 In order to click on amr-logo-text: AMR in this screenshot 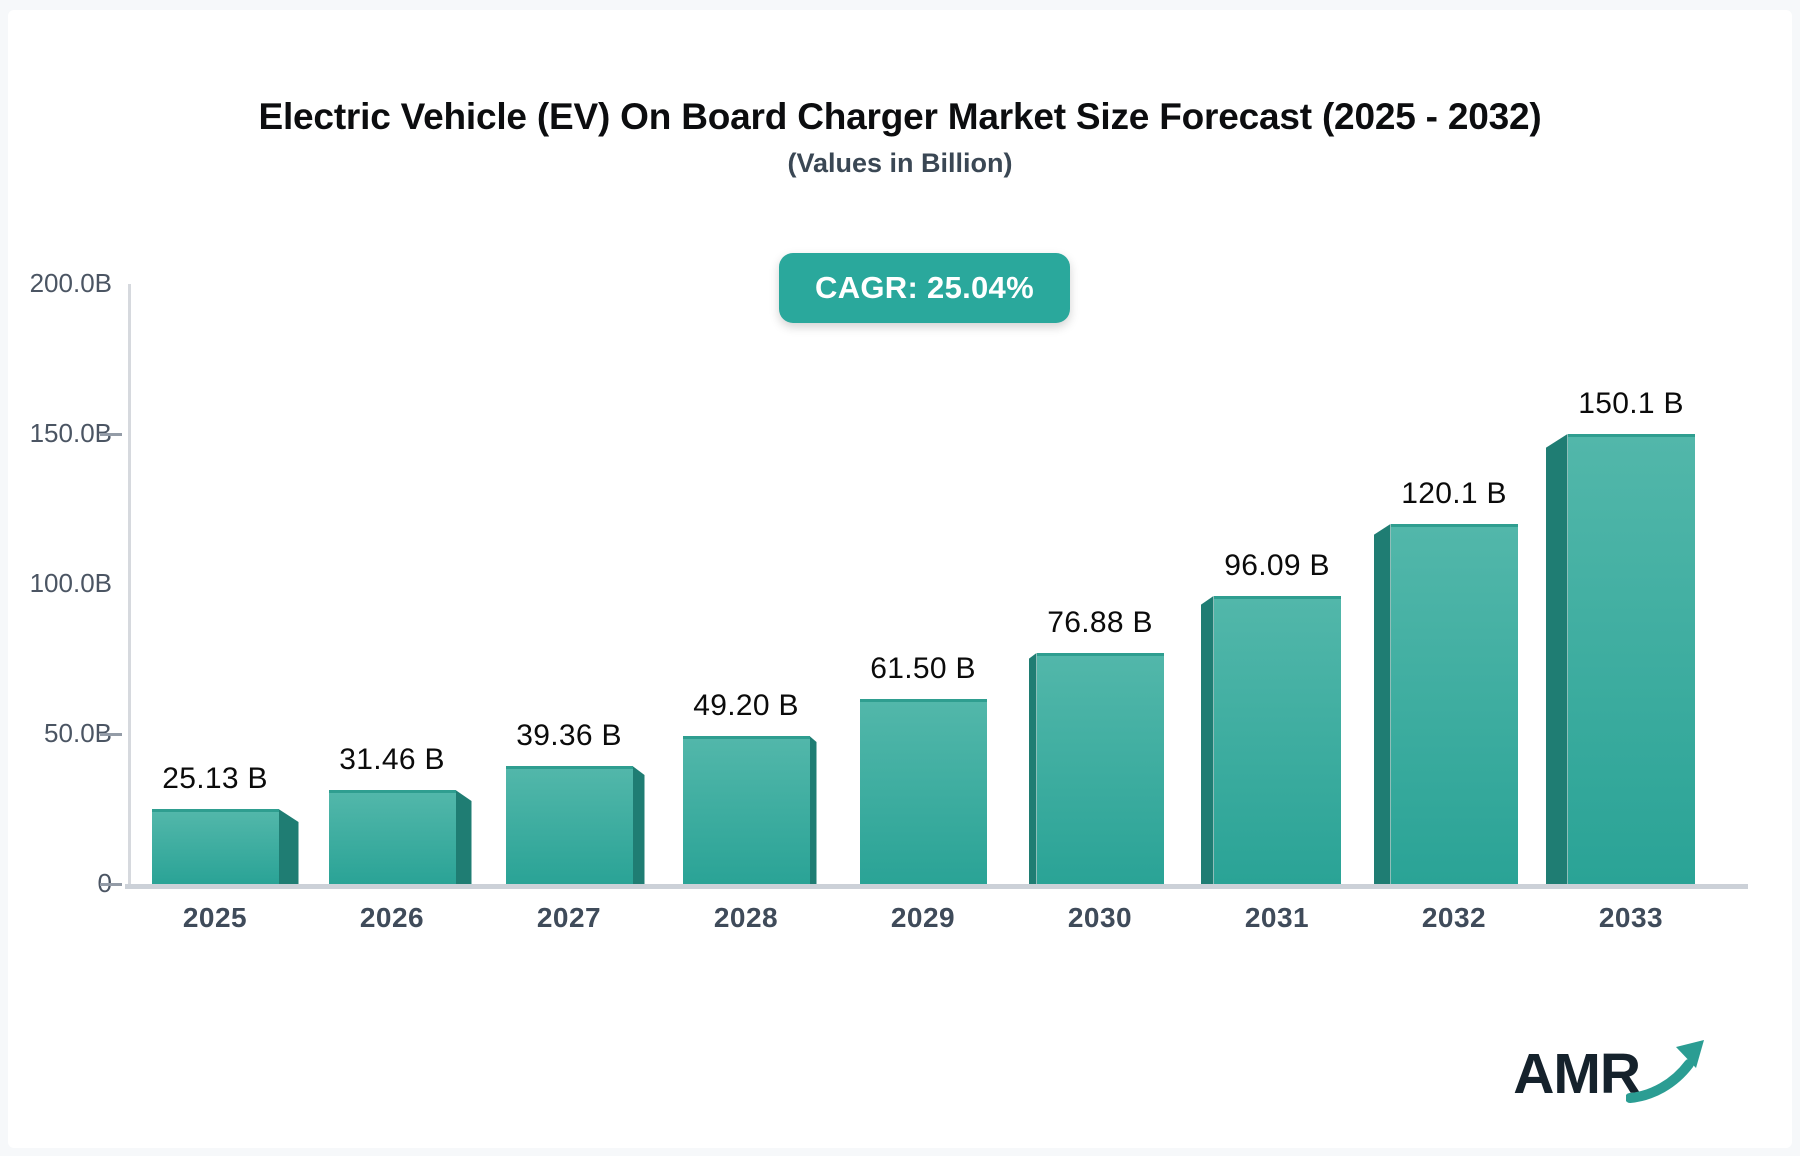, I will do `click(1577, 1074)`.